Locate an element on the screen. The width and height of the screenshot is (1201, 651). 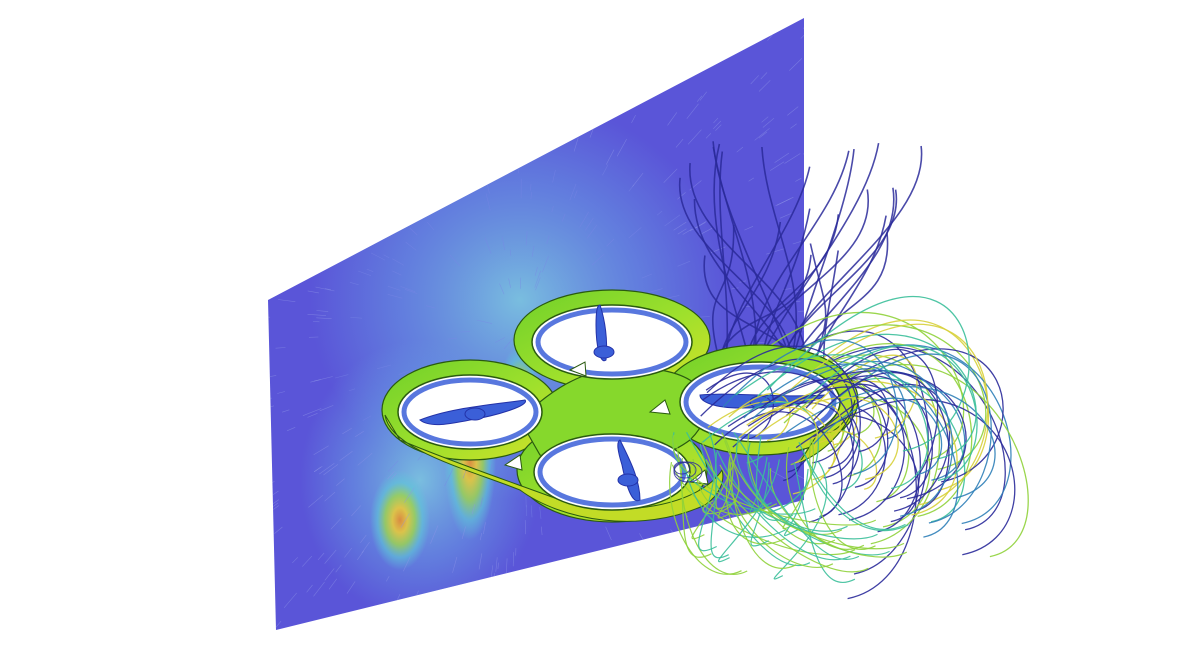
motor-hub is located at coordinates (628, 480).